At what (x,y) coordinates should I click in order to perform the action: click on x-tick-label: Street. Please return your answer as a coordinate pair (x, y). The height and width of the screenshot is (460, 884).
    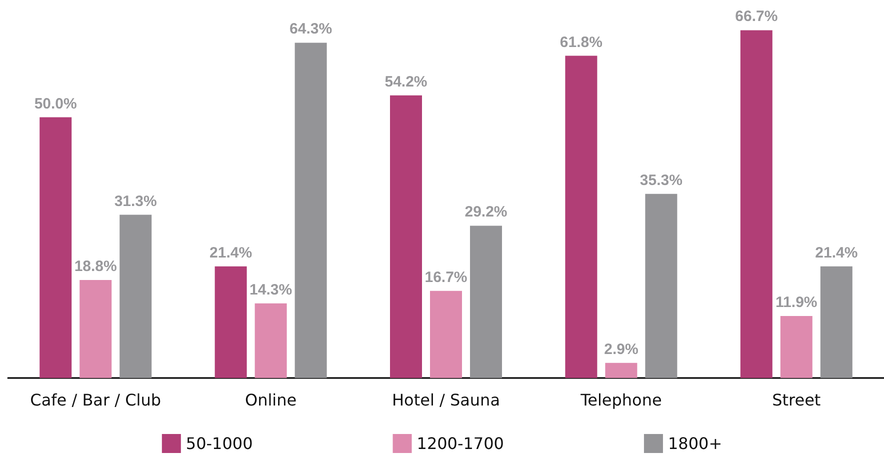
    Looking at the image, I should click on (796, 400).